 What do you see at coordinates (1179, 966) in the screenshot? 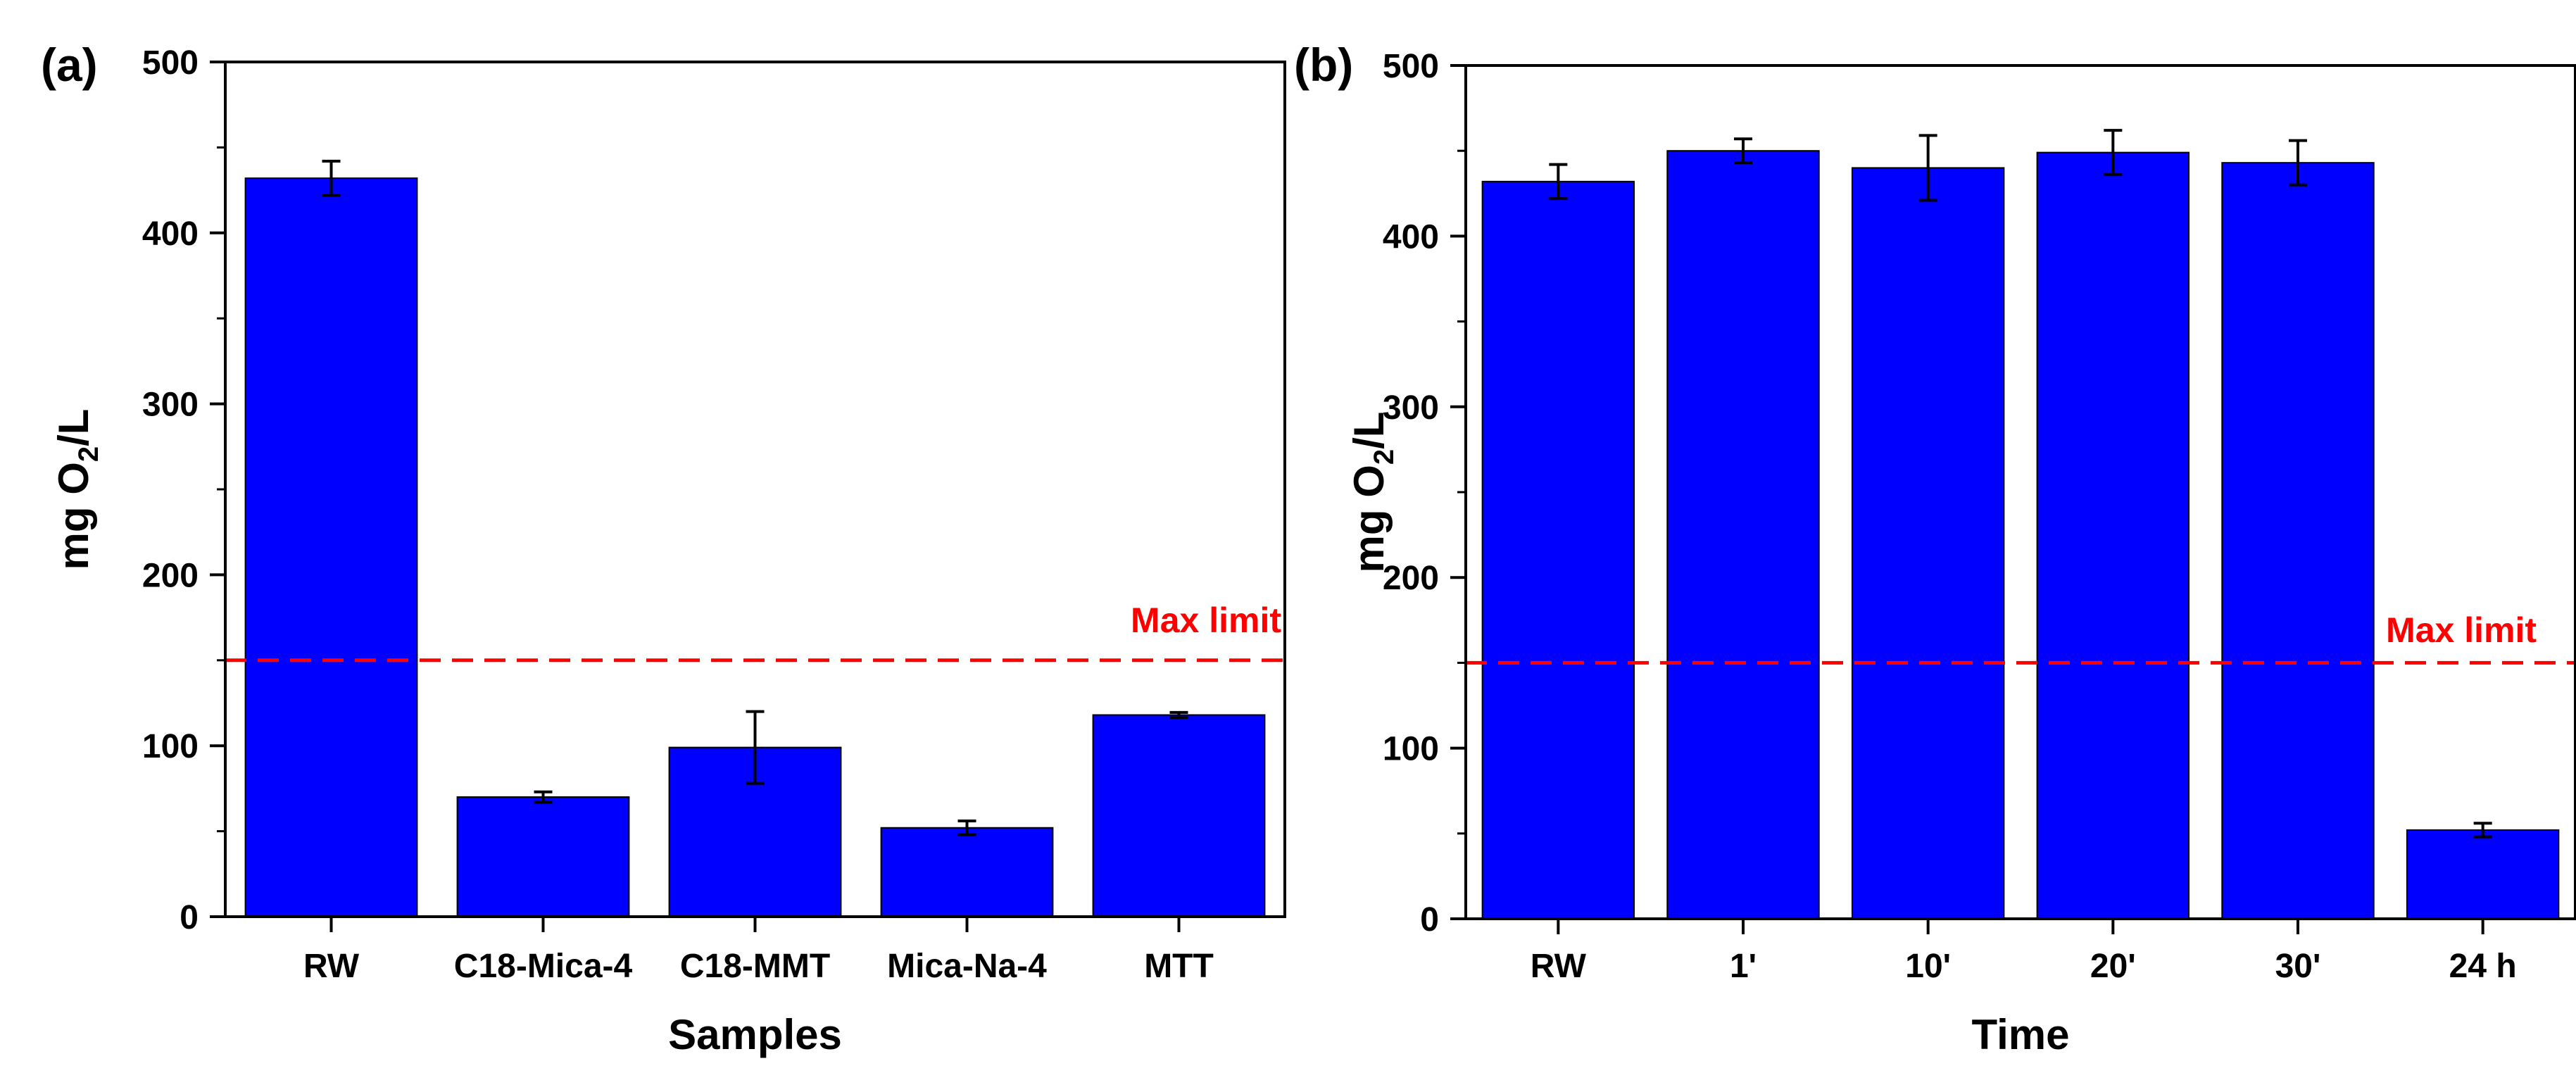
I see `x-tick-label-4: MTT` at bounding box center [1179, 966].